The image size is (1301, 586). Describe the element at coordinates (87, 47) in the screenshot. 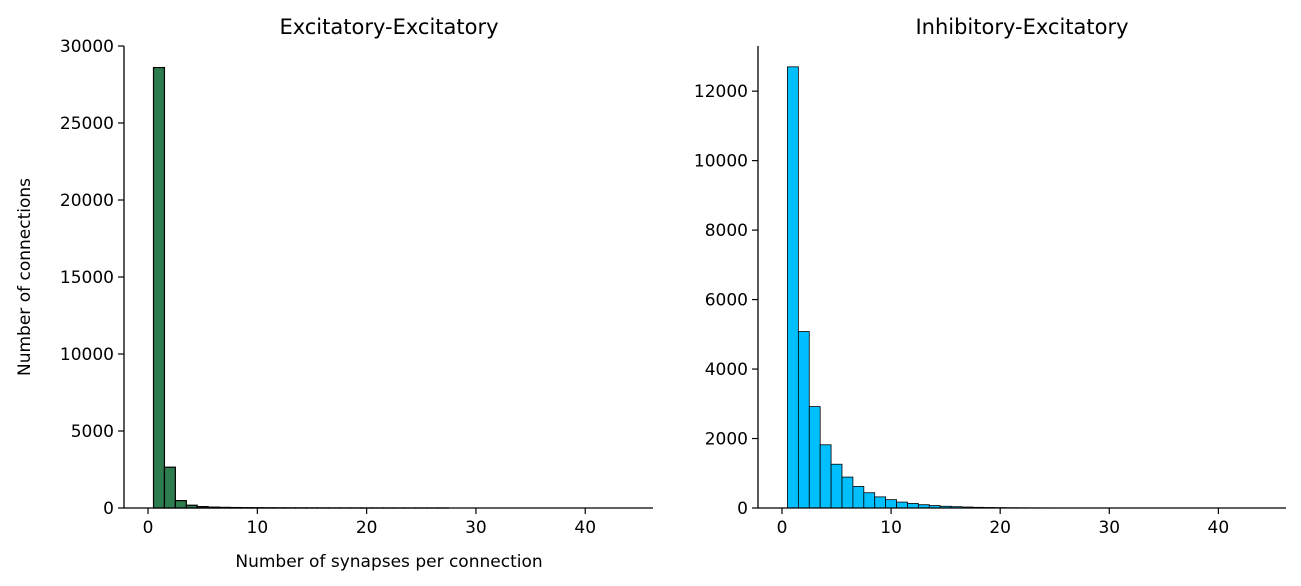

I see `y-tick-label: 30000` at that location.